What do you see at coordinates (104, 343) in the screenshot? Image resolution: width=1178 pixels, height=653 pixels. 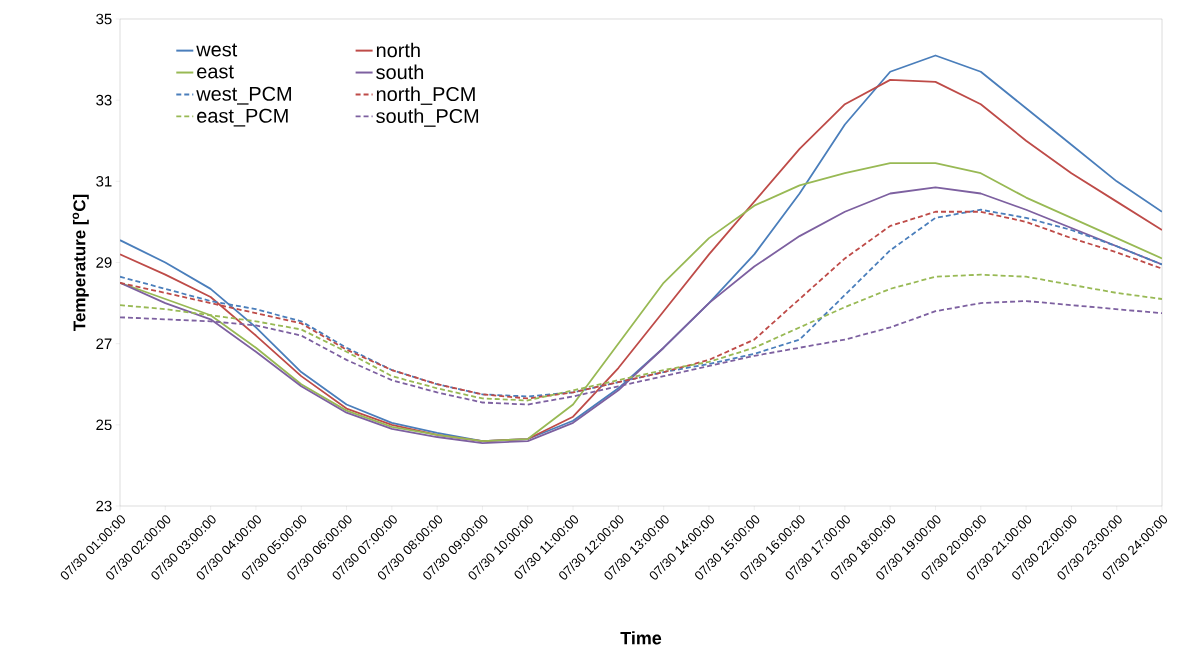 I see `y-tick-label: 27` at bounding box center [104, 343].